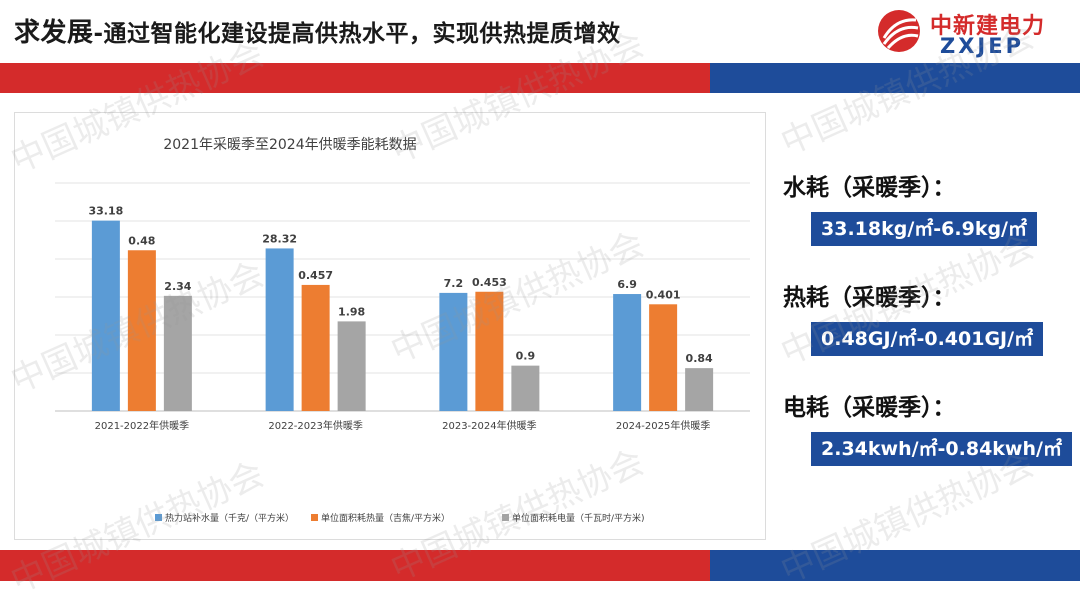 The image size is (1080, 608). What do you see at coordinates (663, 294) in the screenshot?
I see `data-label: 0.401` at bounding box center [663, 294].